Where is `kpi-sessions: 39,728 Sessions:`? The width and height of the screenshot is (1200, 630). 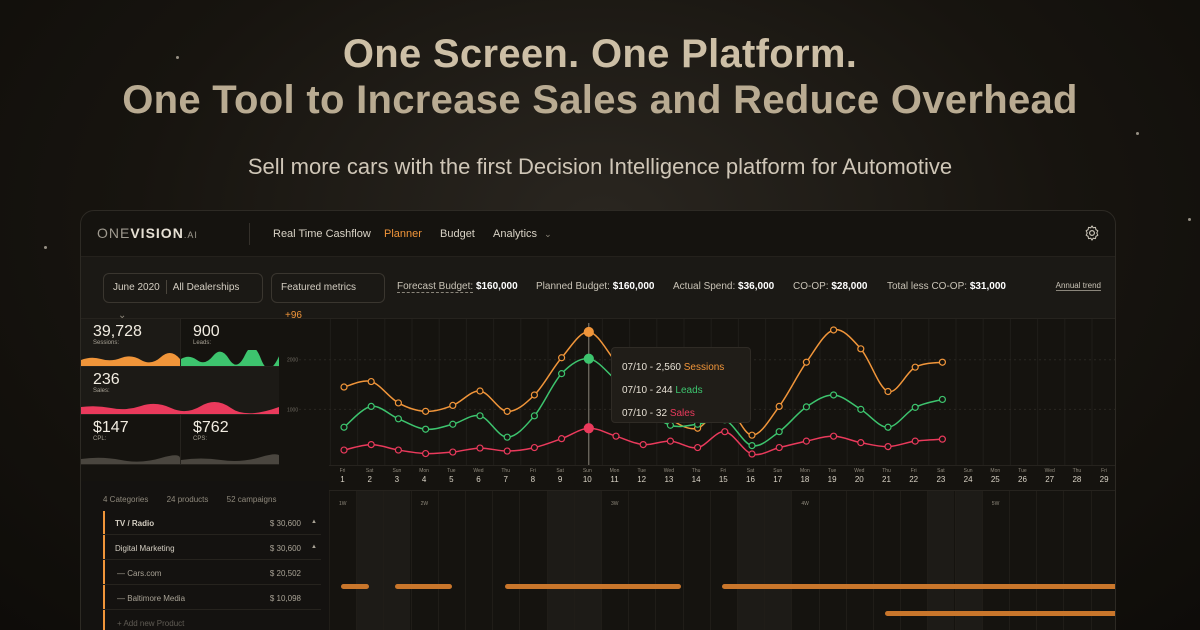
kpi-sessions: 39,728 Sessions: is located at coordinates (130, 343).